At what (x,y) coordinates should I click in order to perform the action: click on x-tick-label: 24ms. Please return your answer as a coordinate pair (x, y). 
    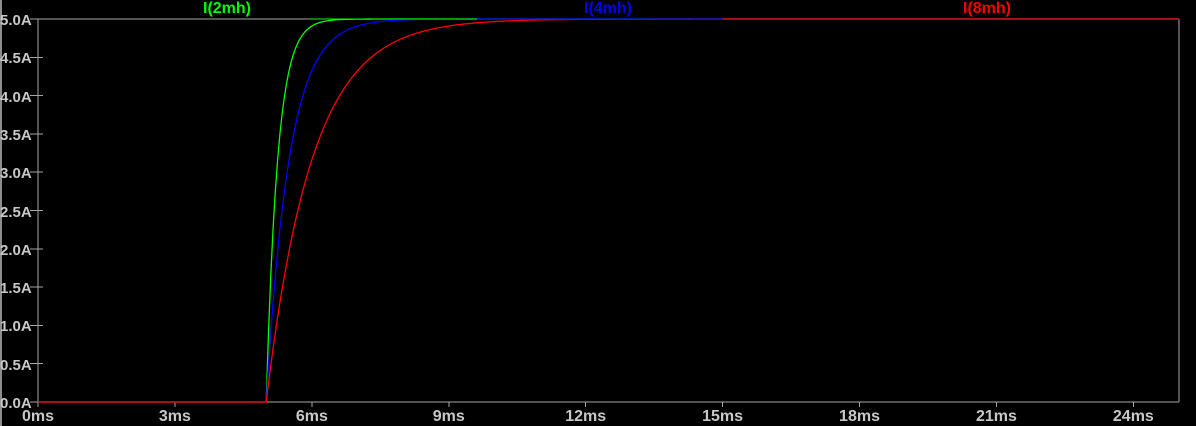
    Looking at the image, I should click on (1133, 416).